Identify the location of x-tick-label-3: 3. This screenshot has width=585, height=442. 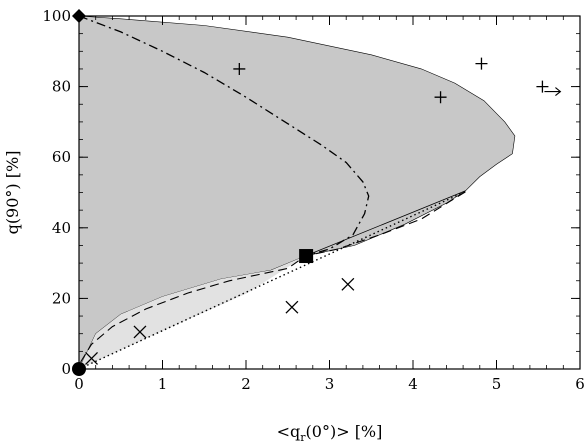
(330, 384).